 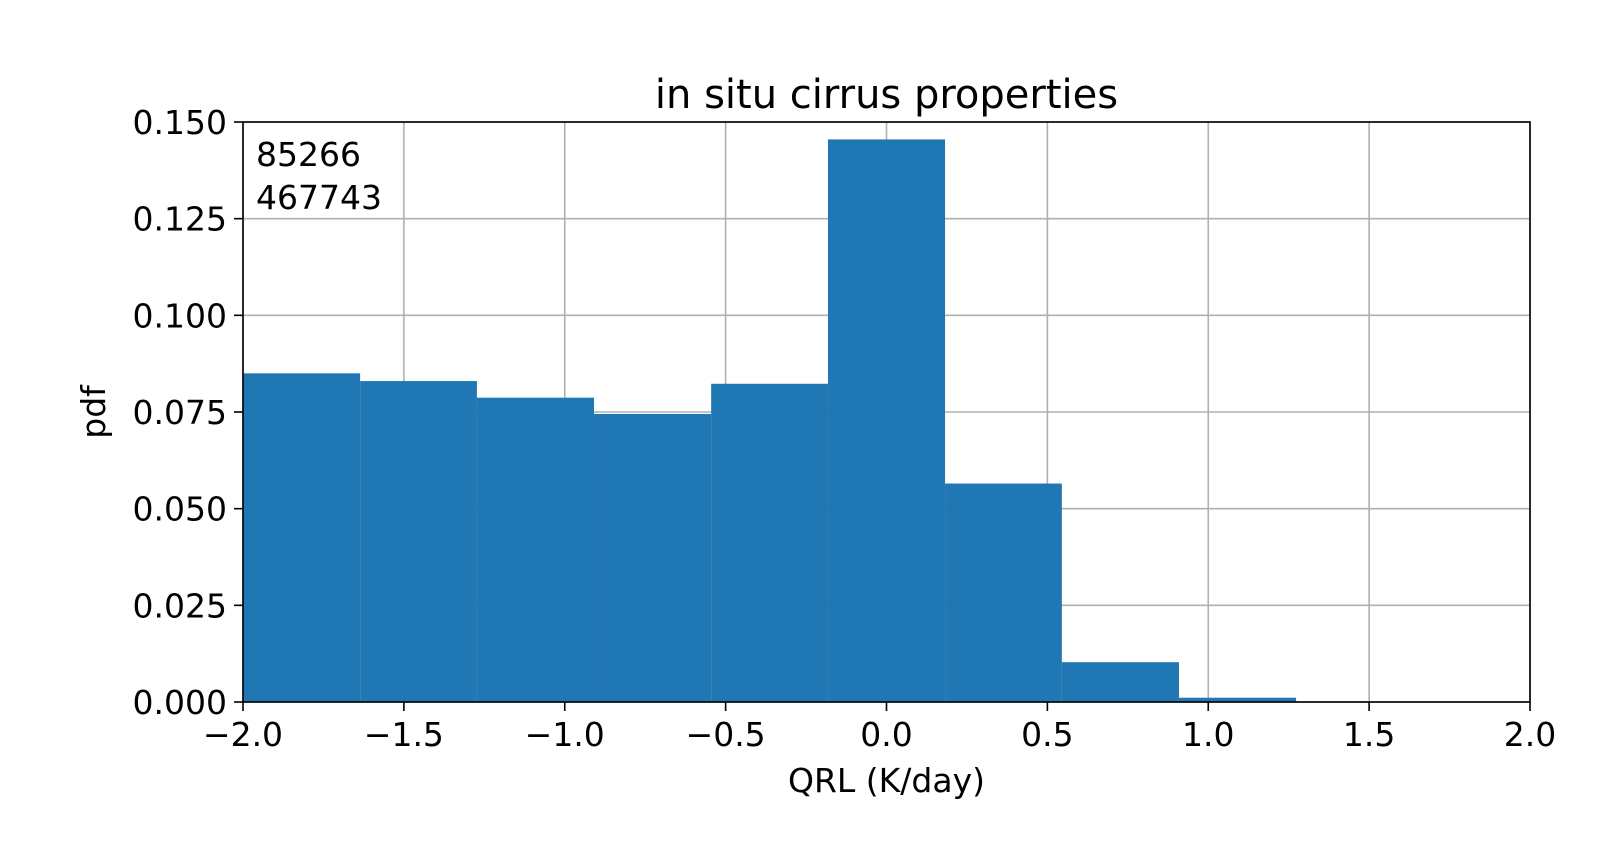 I want to click on x-tick-label: −1.0, so click(x=565, y=734).